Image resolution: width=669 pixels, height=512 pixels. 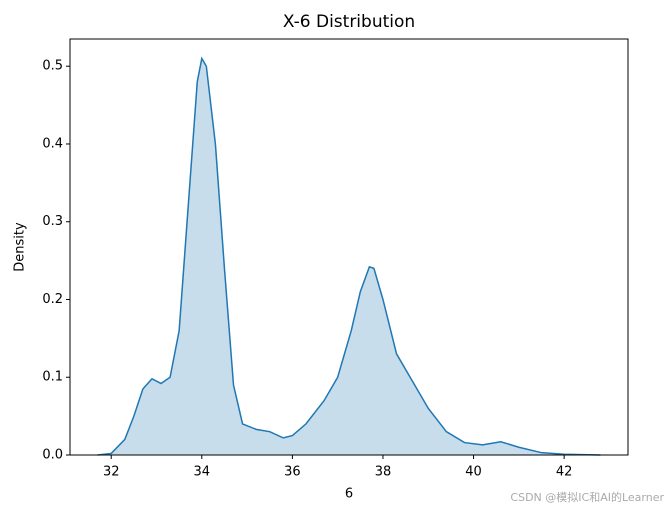 What do you see at coordinates (52, 66) in the screenshot?
I see `y-tick-label: 0.5` at bounding box center [52, 66].